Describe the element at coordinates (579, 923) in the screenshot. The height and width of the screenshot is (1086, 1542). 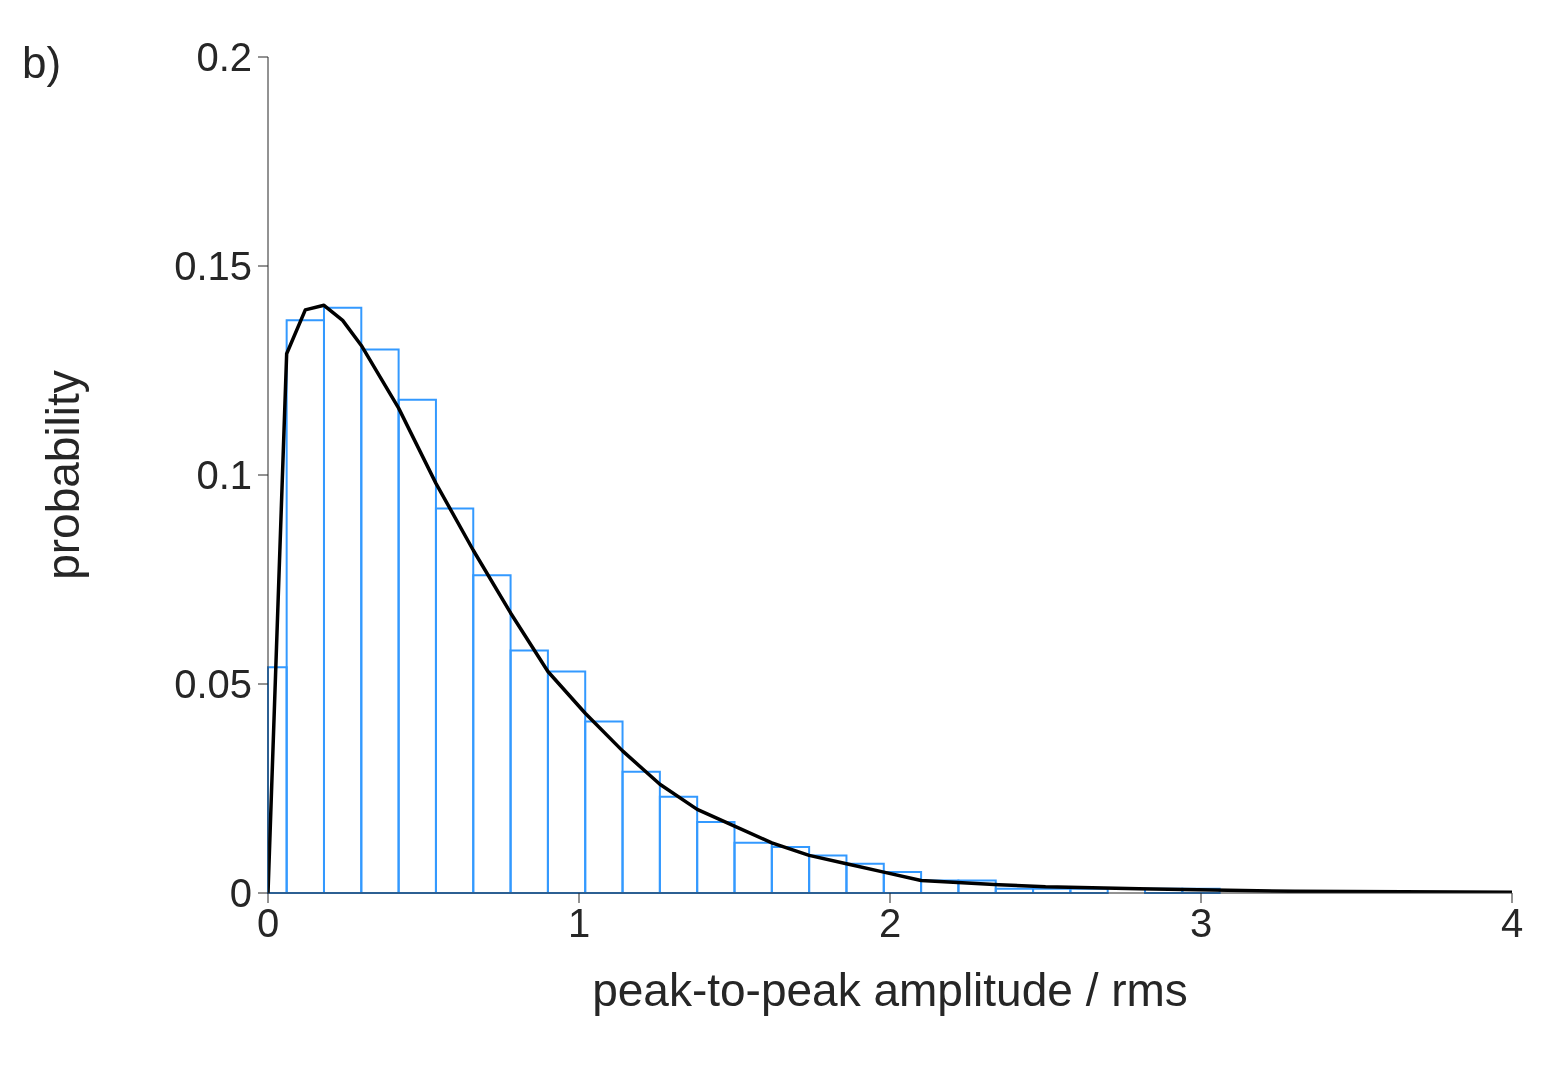
I see `x-tick-label: 1` at that location.